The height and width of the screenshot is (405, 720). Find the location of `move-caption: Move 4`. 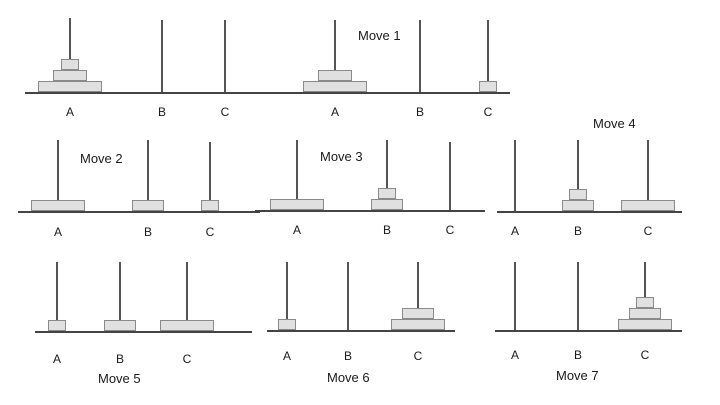

move-caption: Move 4 is located at coordinates (614, 123).